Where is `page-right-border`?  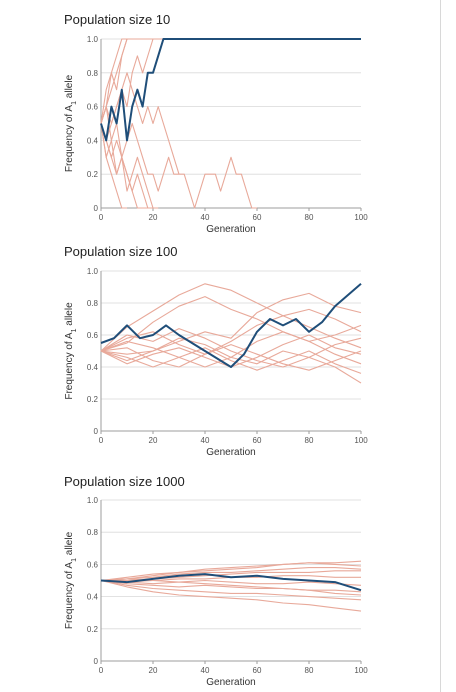
page-right-border is located at coordinates (440, 346).